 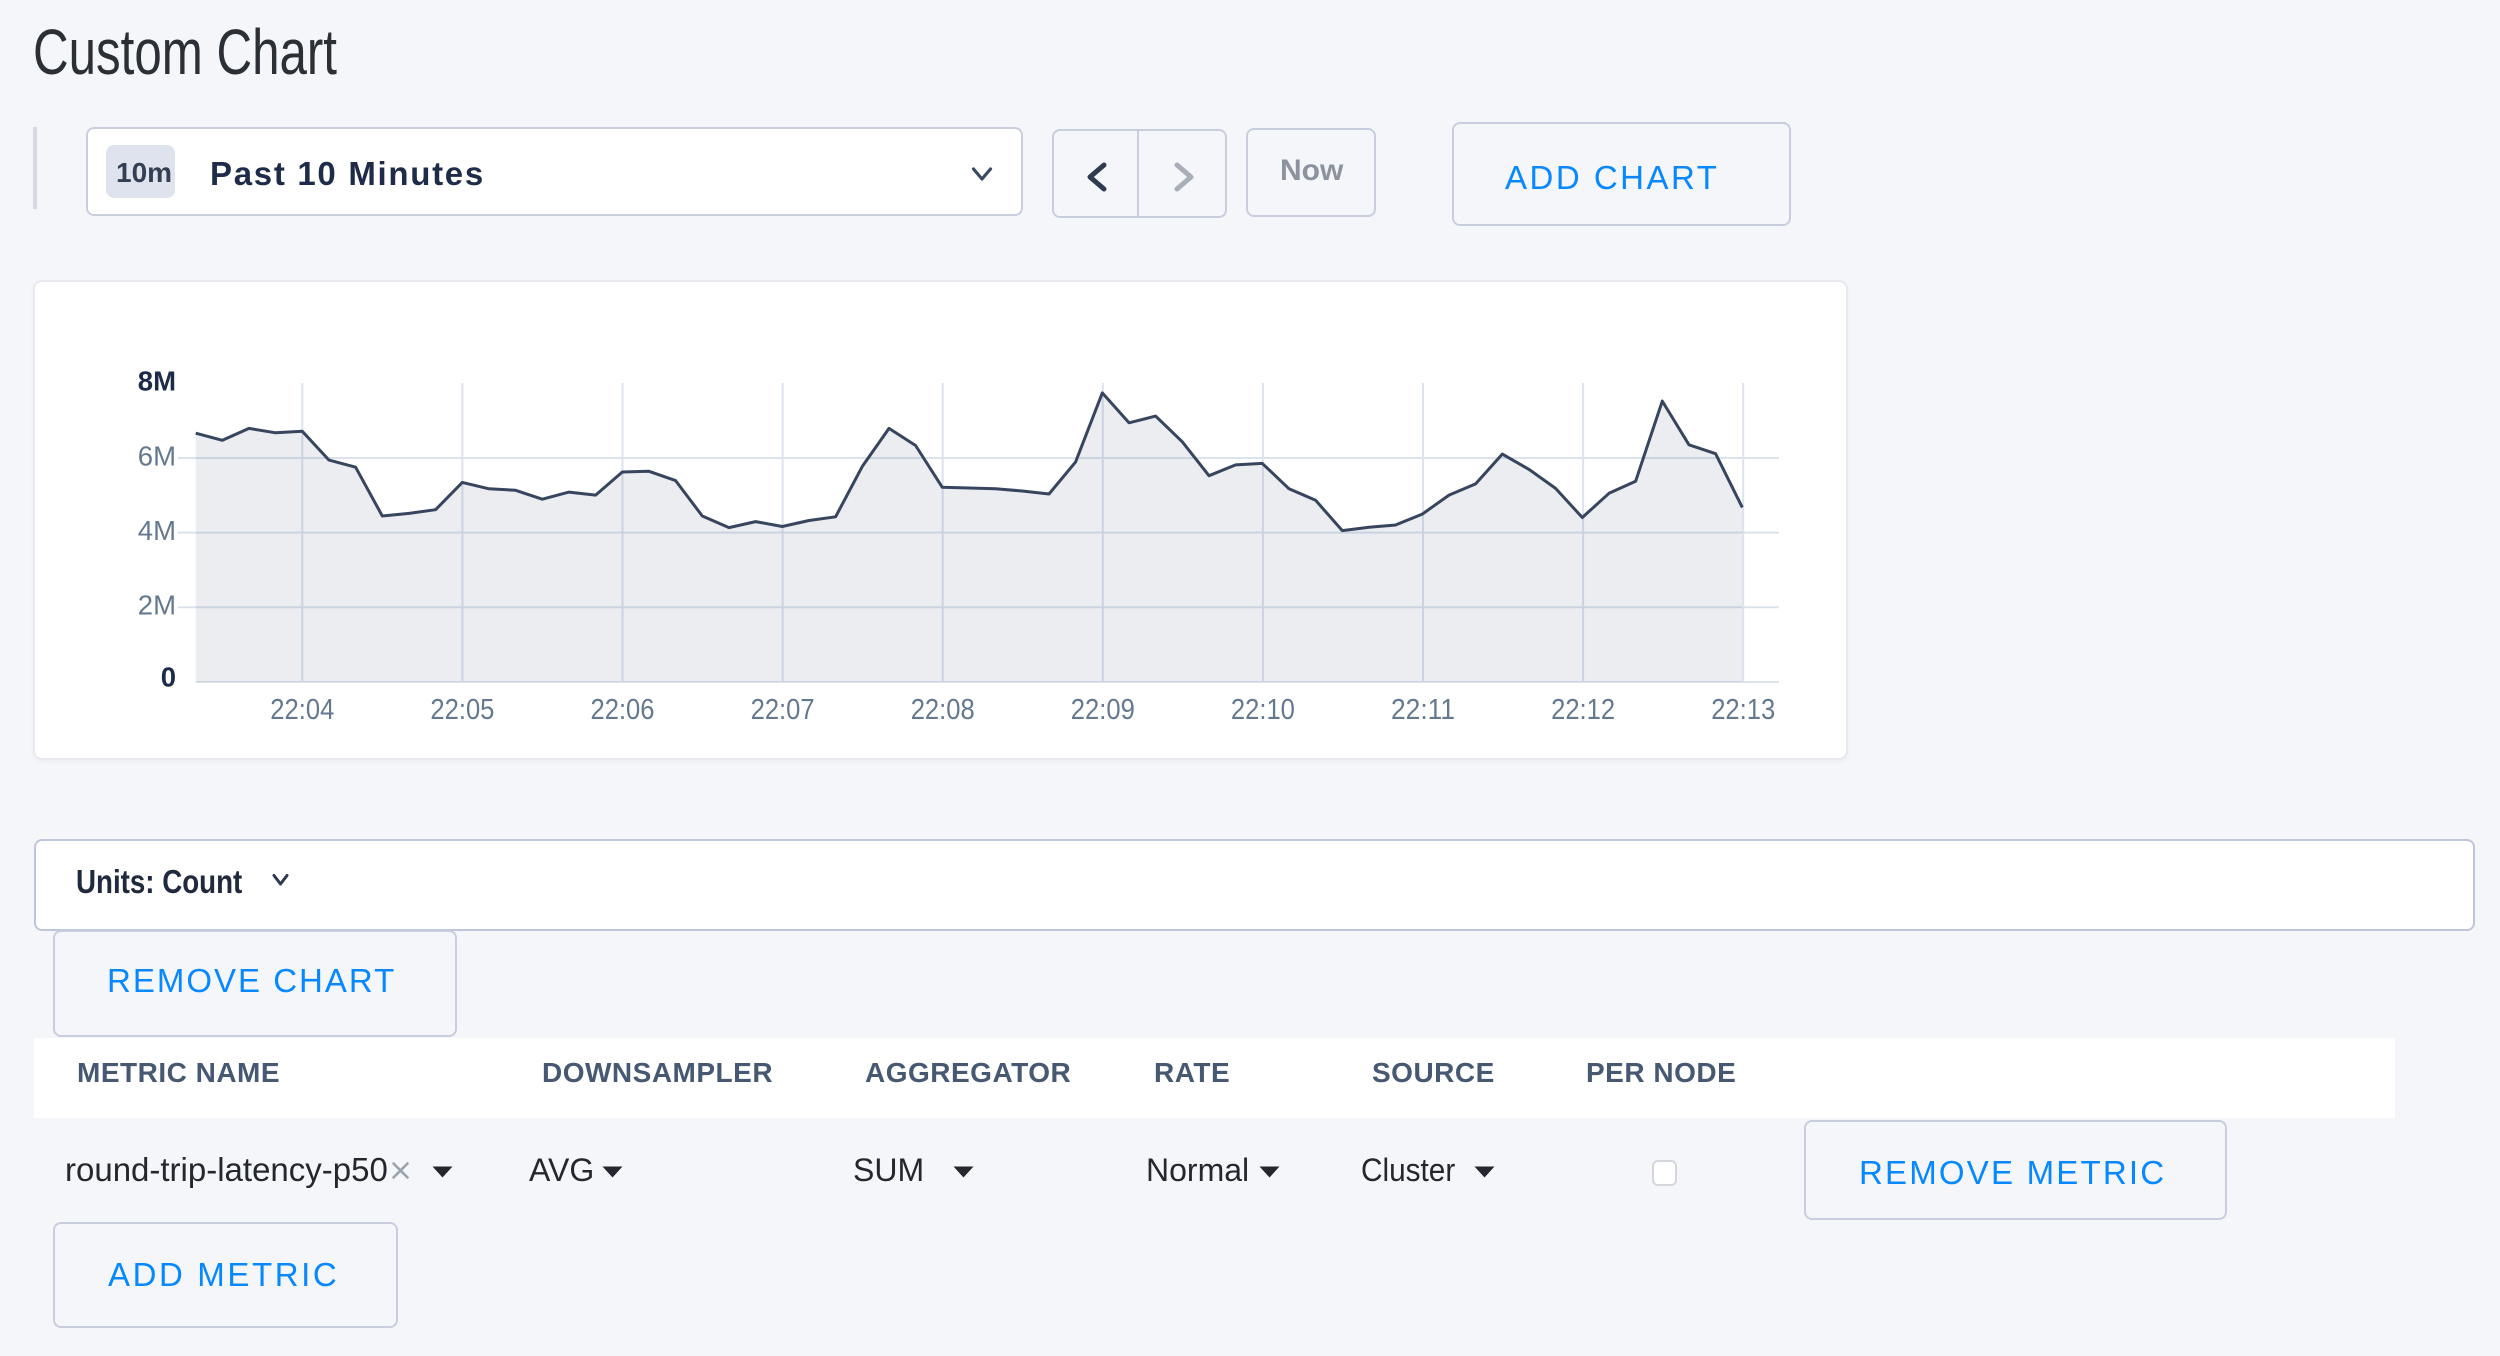 I want to click on svg-text: 2M, so click(x=157, y=605).